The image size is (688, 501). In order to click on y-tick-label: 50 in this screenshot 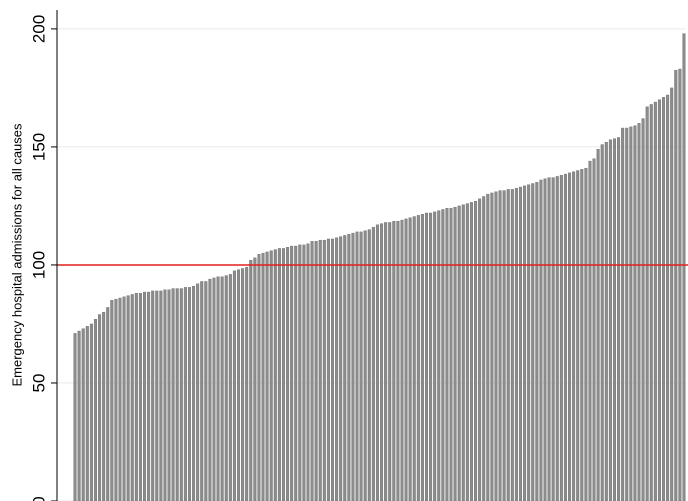, I will do `click(38, 383)`.